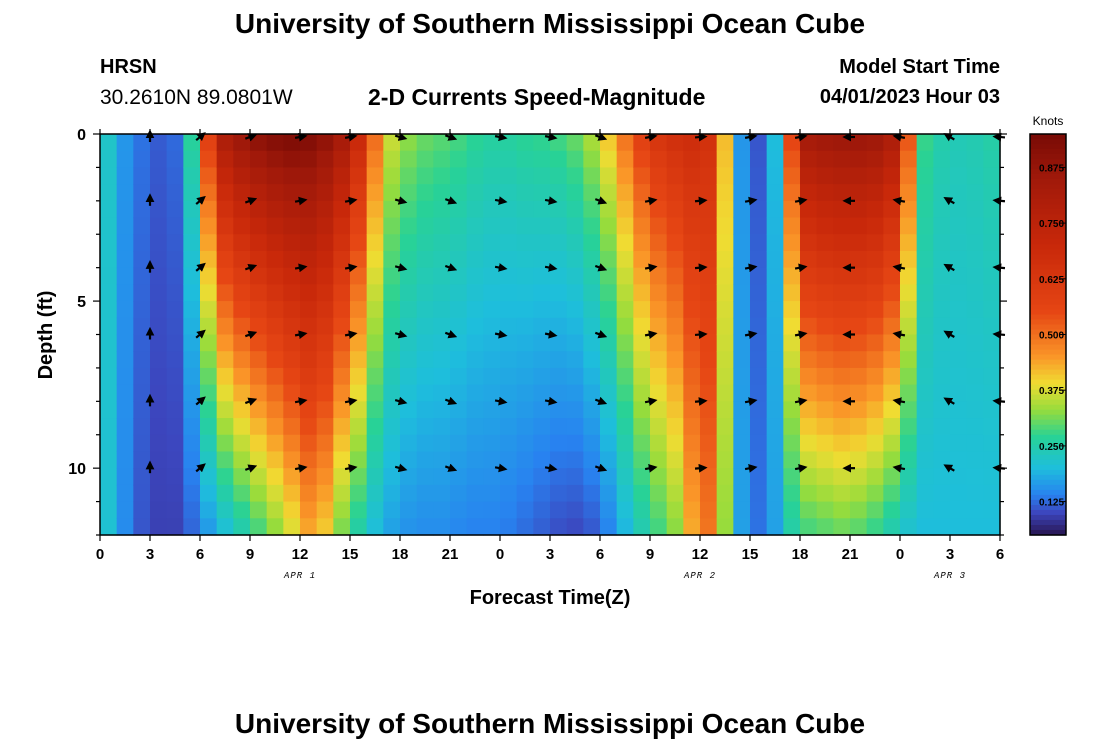 The height and width of the screenshot is (750, 1100). I want to click on colorbar-tick-label: 0.125, so click(1051, 503).